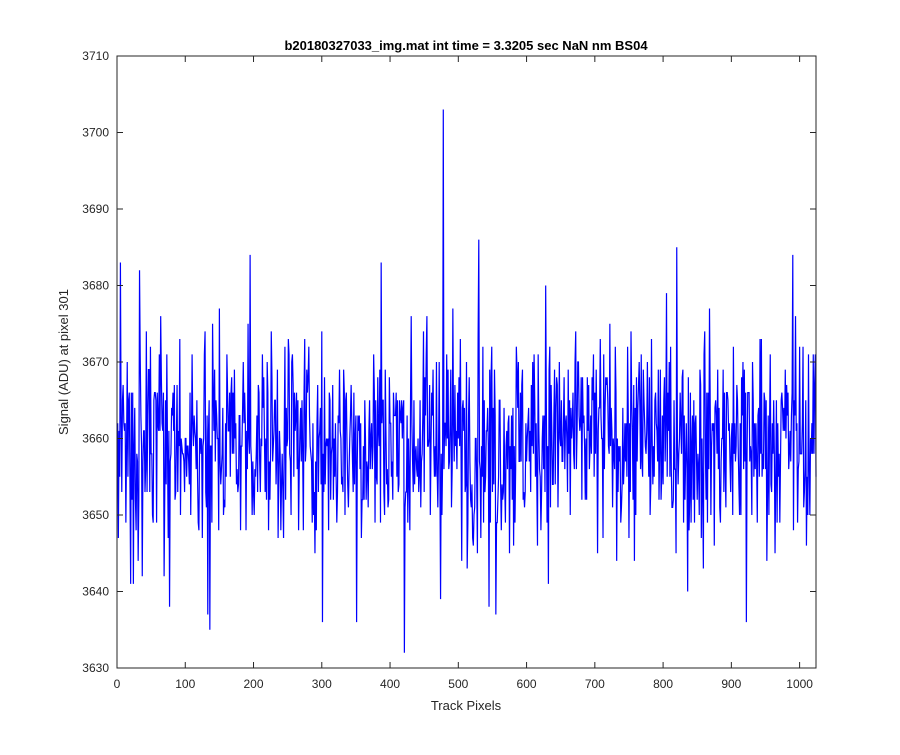 This screenshot has width=900, height=755. Describe the element at coordinates (799, 684) in the screenshot. I see `x-tick-label: 1000` at that location.